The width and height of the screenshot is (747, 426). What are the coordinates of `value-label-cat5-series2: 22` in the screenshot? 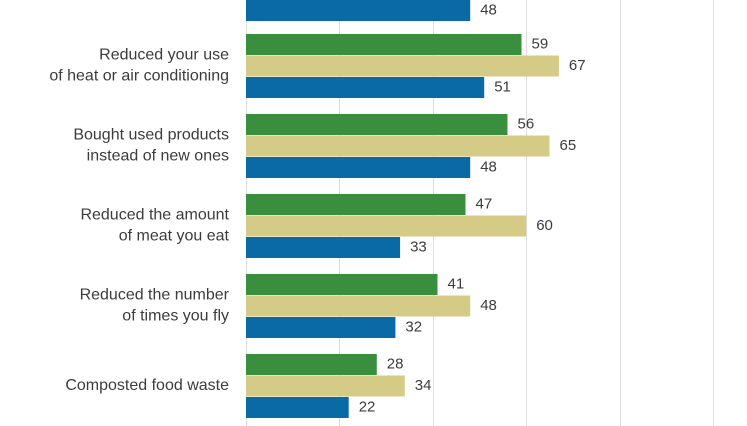 It's located at (367, 406).